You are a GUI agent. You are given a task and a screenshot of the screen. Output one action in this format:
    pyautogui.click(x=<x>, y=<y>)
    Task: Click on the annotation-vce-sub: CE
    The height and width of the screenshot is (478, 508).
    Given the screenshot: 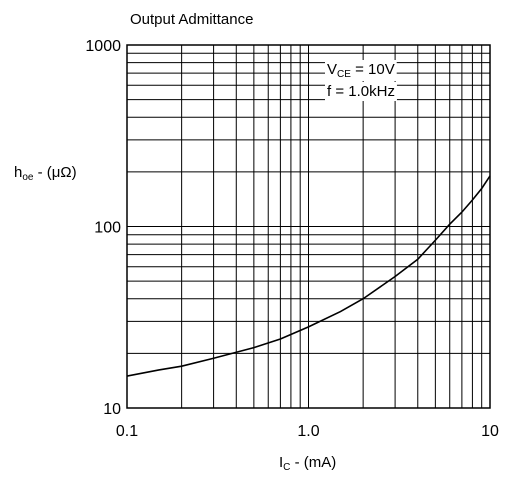 What is the action you would take?
    pyautogui.click(x=344, y=74)
    